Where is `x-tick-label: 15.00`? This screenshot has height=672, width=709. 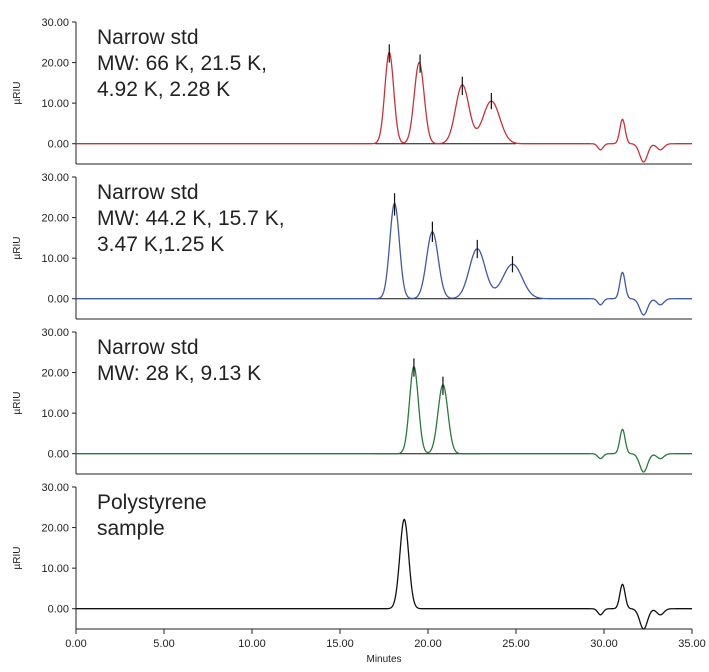
x-tick-label: 15.00 is located at coordinates (340, 644).